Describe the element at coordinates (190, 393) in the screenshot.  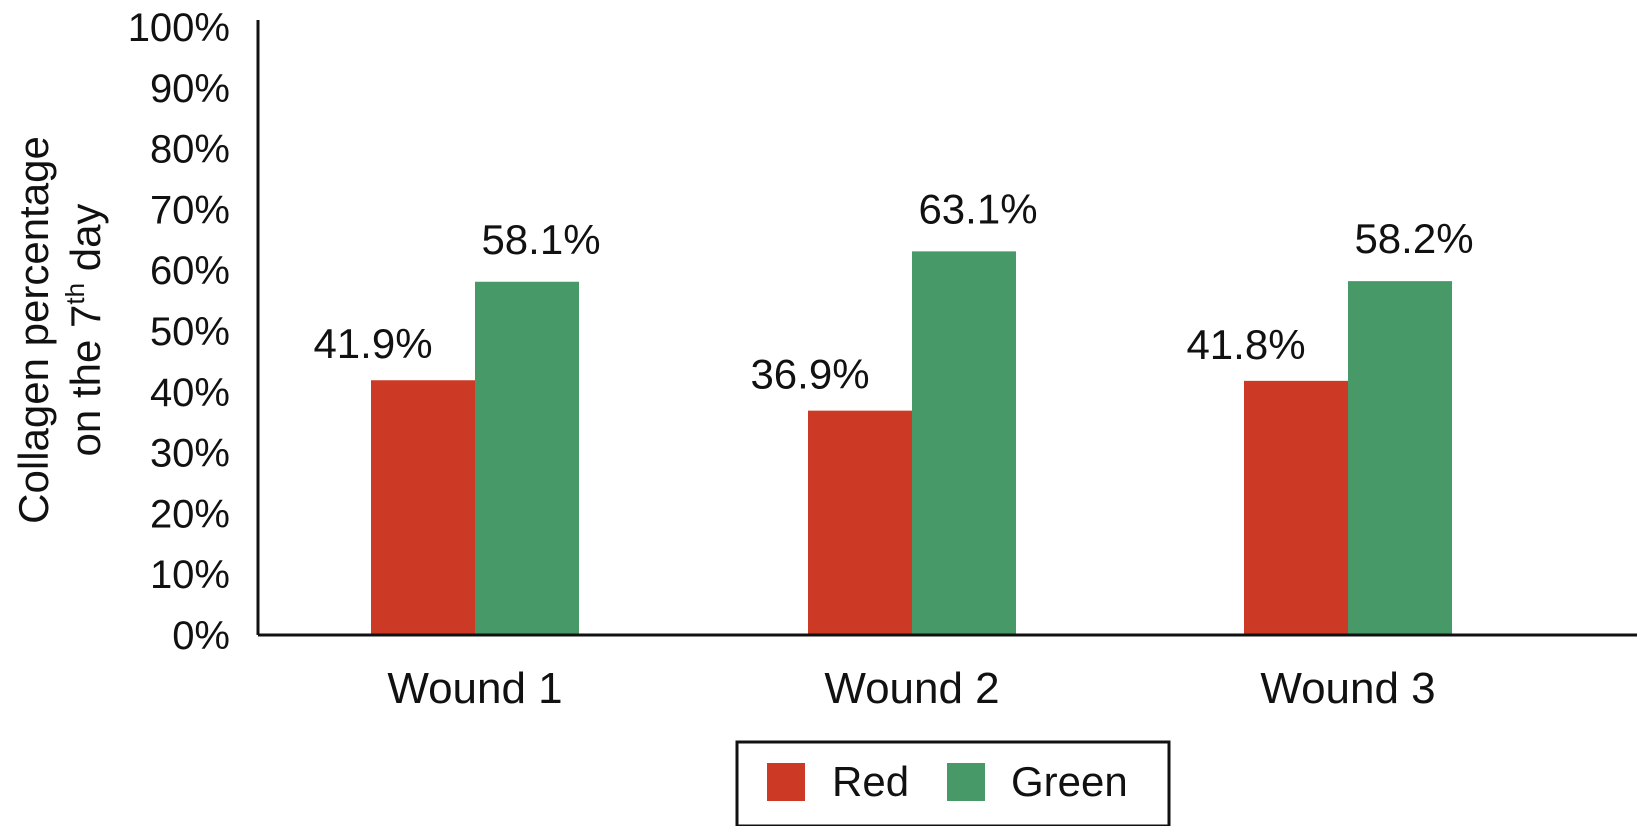
I see `y-tick-label: 40%` at that location.